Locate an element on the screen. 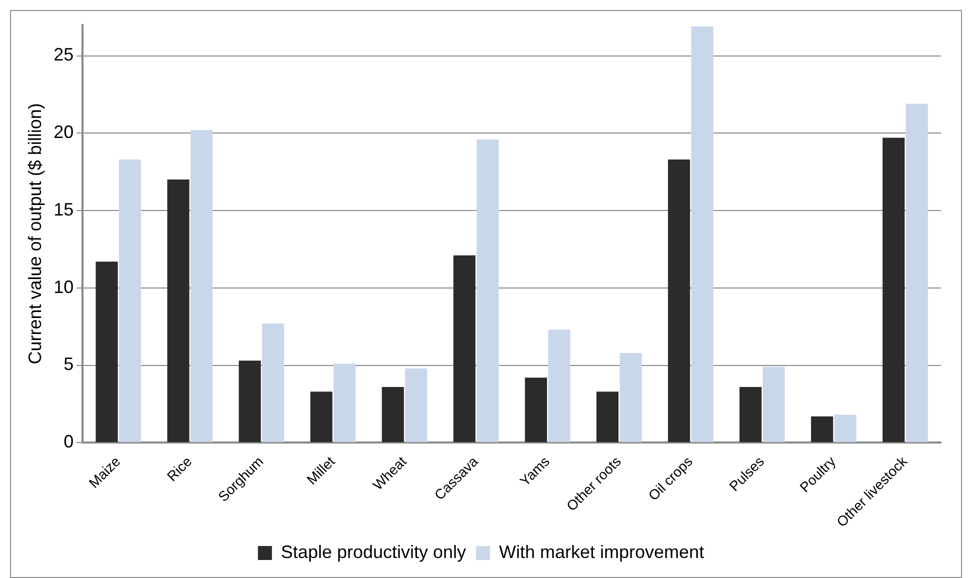 The width and height of the screenshot is (969, 578). legend-label: With market improvement is located at coordinates (601, 552).